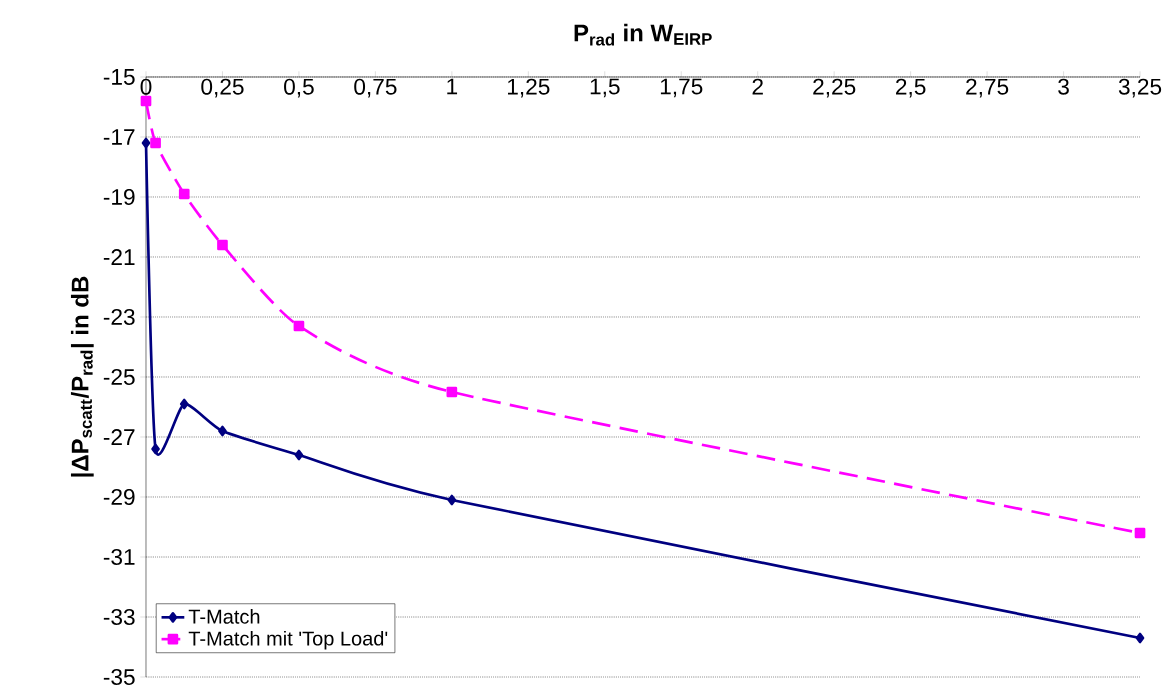 The height and width of the screenshot is (688, 1176). What do you see at coordinates (605, 88) in the screenshot?
I see `x-tick-label: 1,5` at bounding box center [605, 88].